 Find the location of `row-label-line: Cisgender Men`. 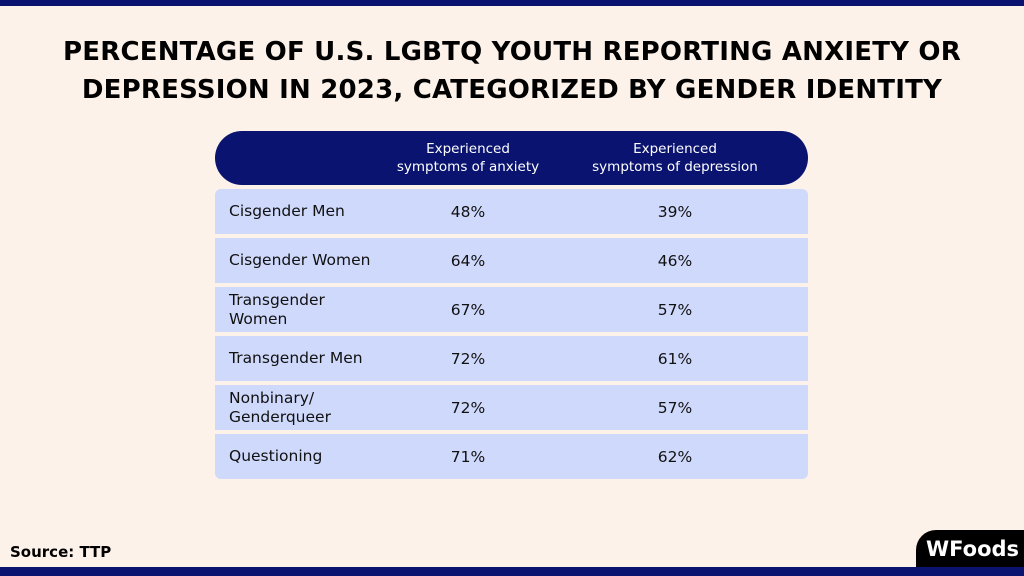

row-label-line: Cisgender Men is located at coordinates (287, 211).